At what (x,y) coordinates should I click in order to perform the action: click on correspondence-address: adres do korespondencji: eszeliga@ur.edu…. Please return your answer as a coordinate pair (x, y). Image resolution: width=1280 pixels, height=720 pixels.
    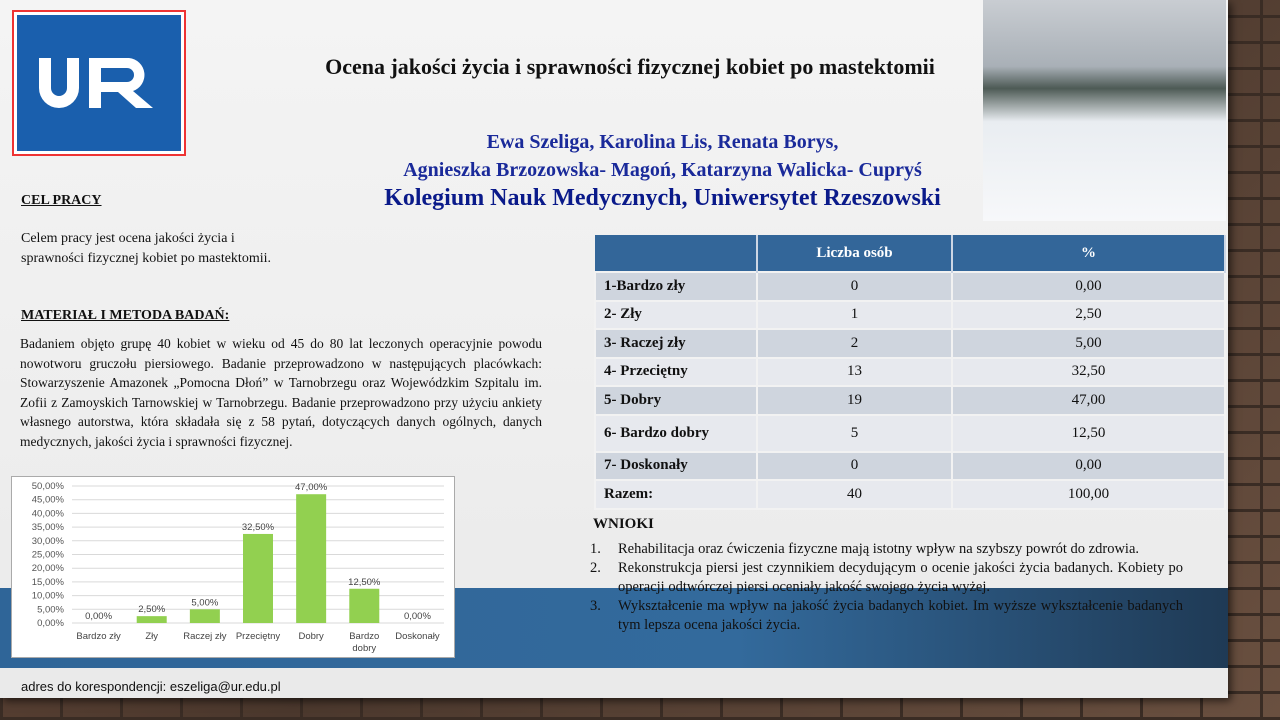
    Looking at the image, I should click on (151, 686).